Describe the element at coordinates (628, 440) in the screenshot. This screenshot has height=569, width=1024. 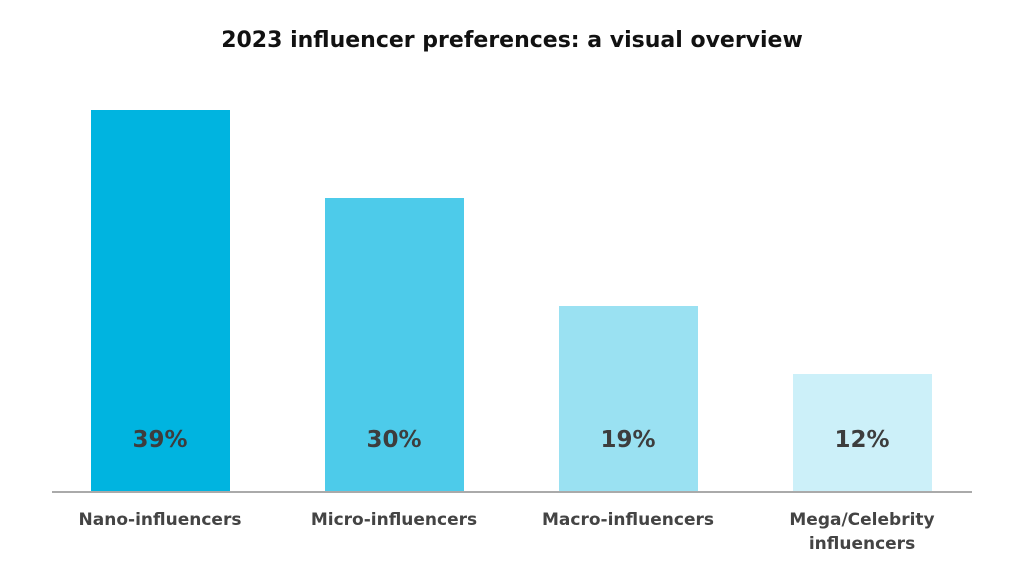
I see `value-label: 19%` at that location.